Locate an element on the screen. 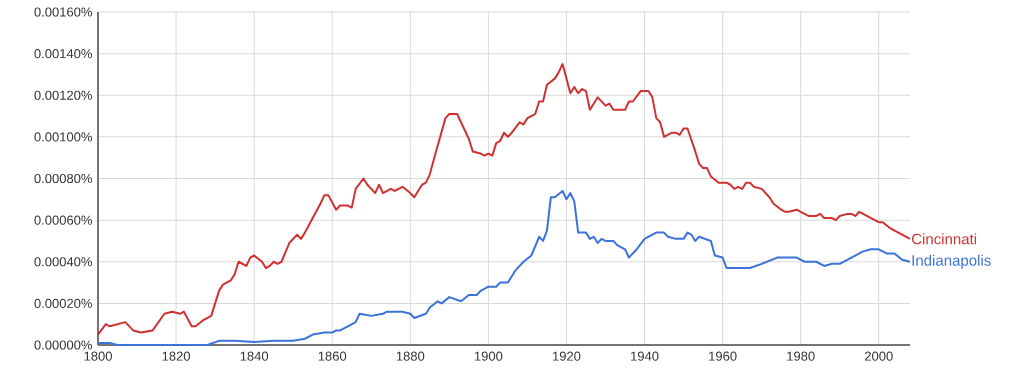 The height and width of the screenshot is (381, 1024). series-label: Indianapolis is located at coordinates (951, 261).